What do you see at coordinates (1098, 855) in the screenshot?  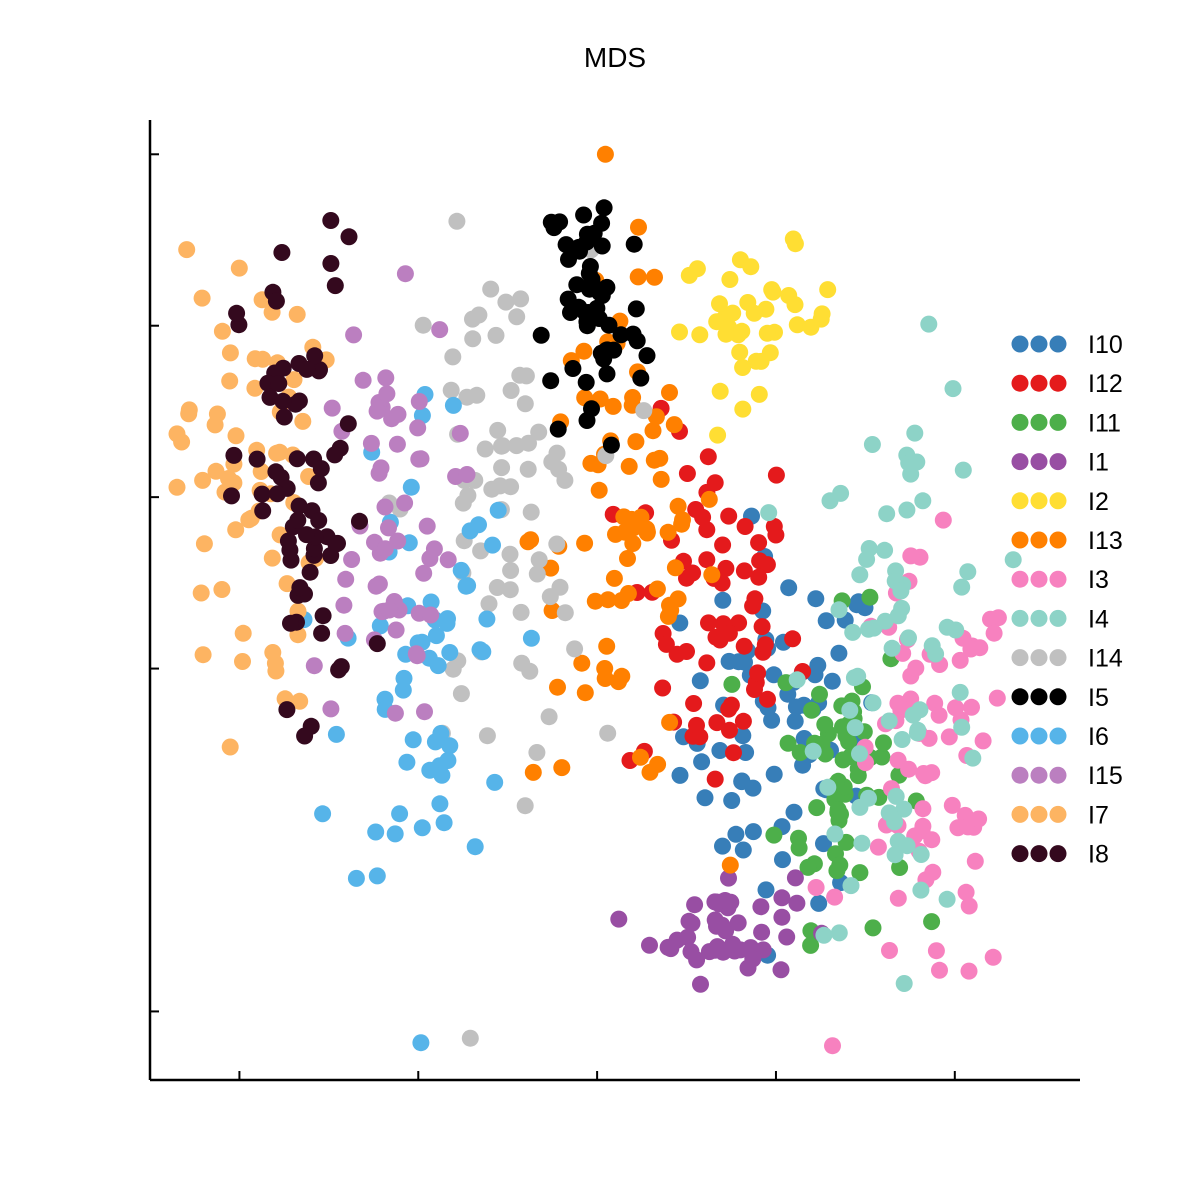 I see `legend-label: I8` at bounding box center [1098, 855].